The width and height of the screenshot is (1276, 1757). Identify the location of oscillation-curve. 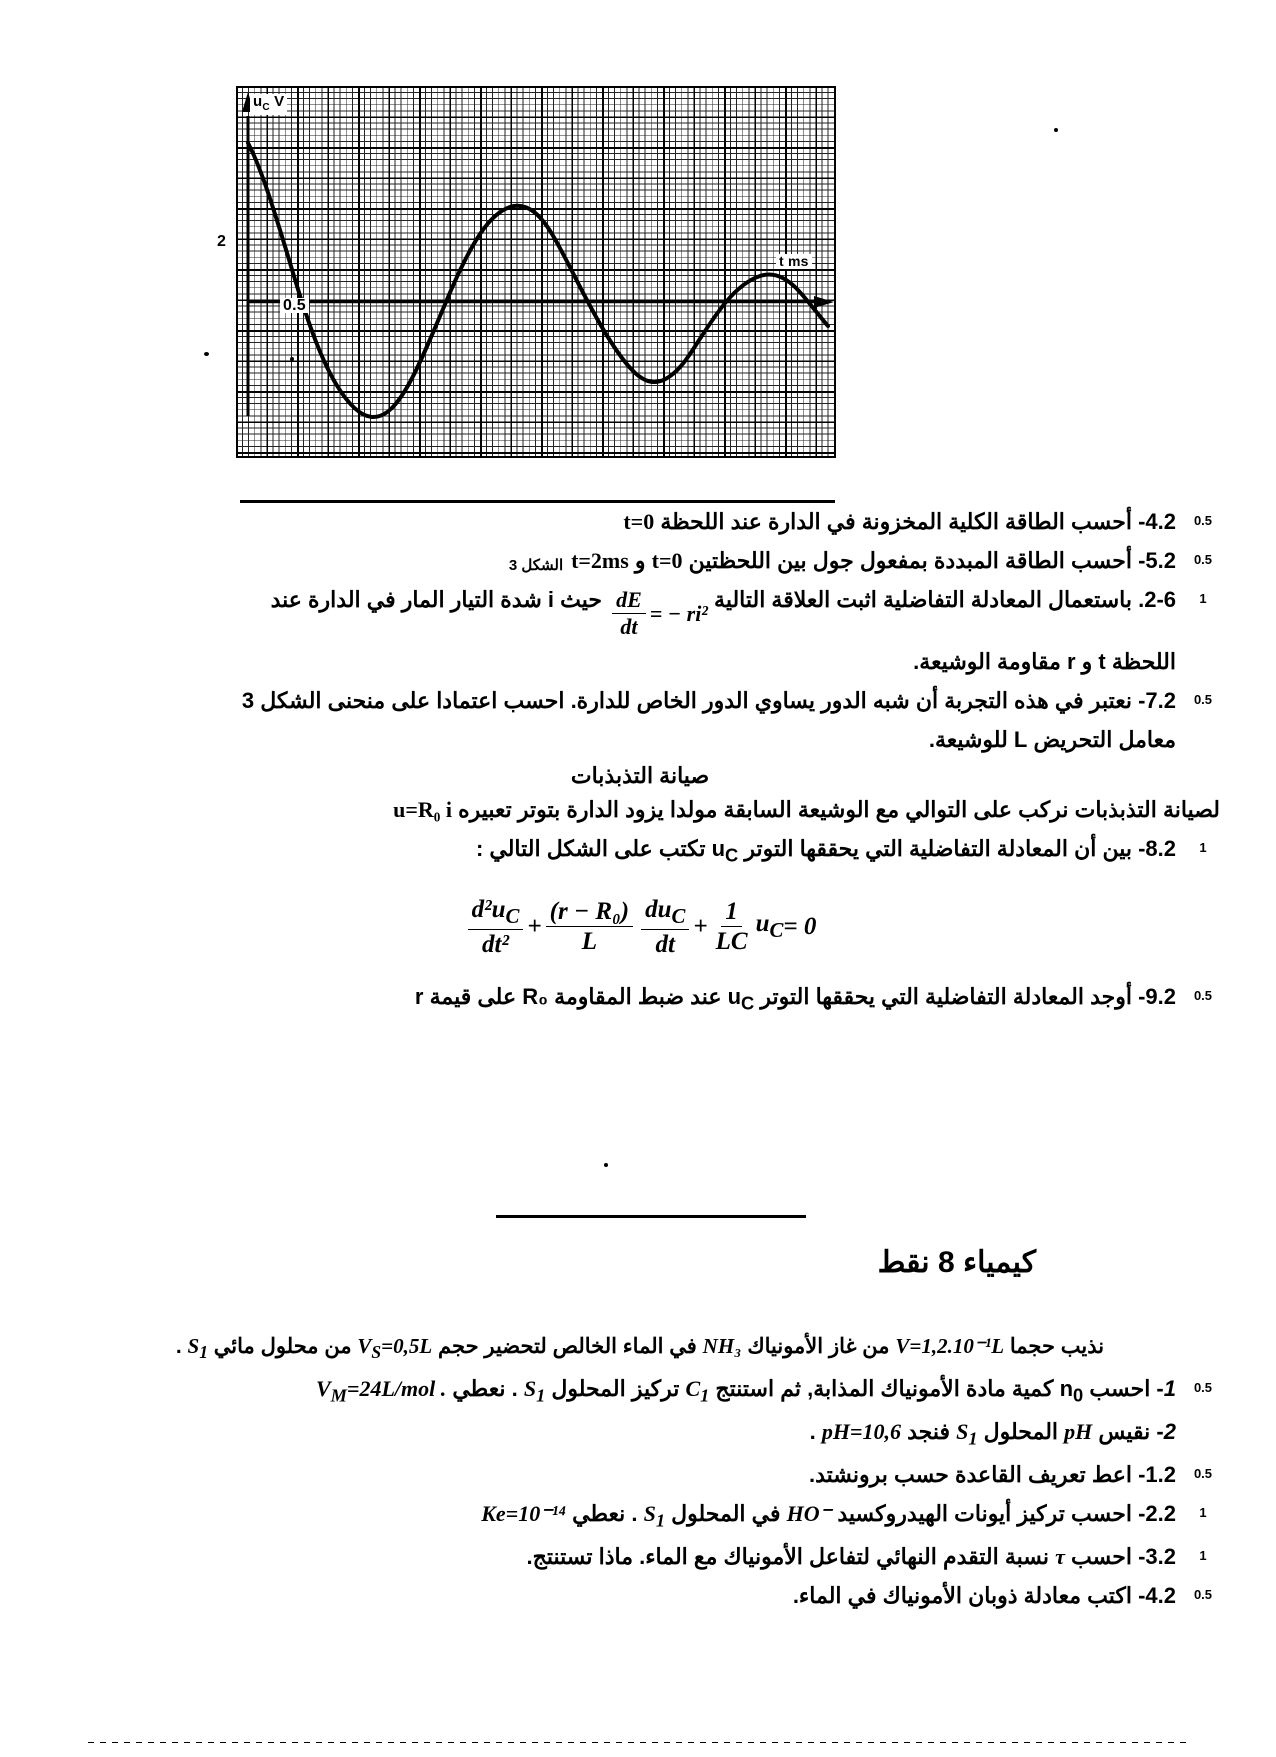
(538, 255).